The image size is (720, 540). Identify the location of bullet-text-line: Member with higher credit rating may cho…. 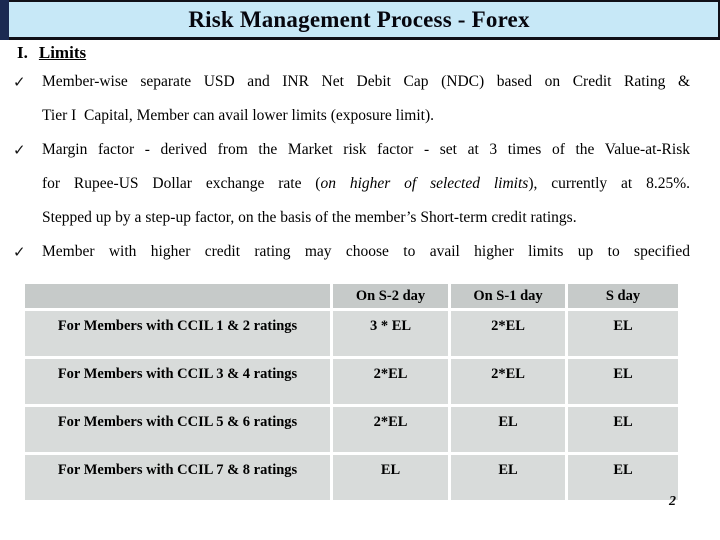
(366, 251).